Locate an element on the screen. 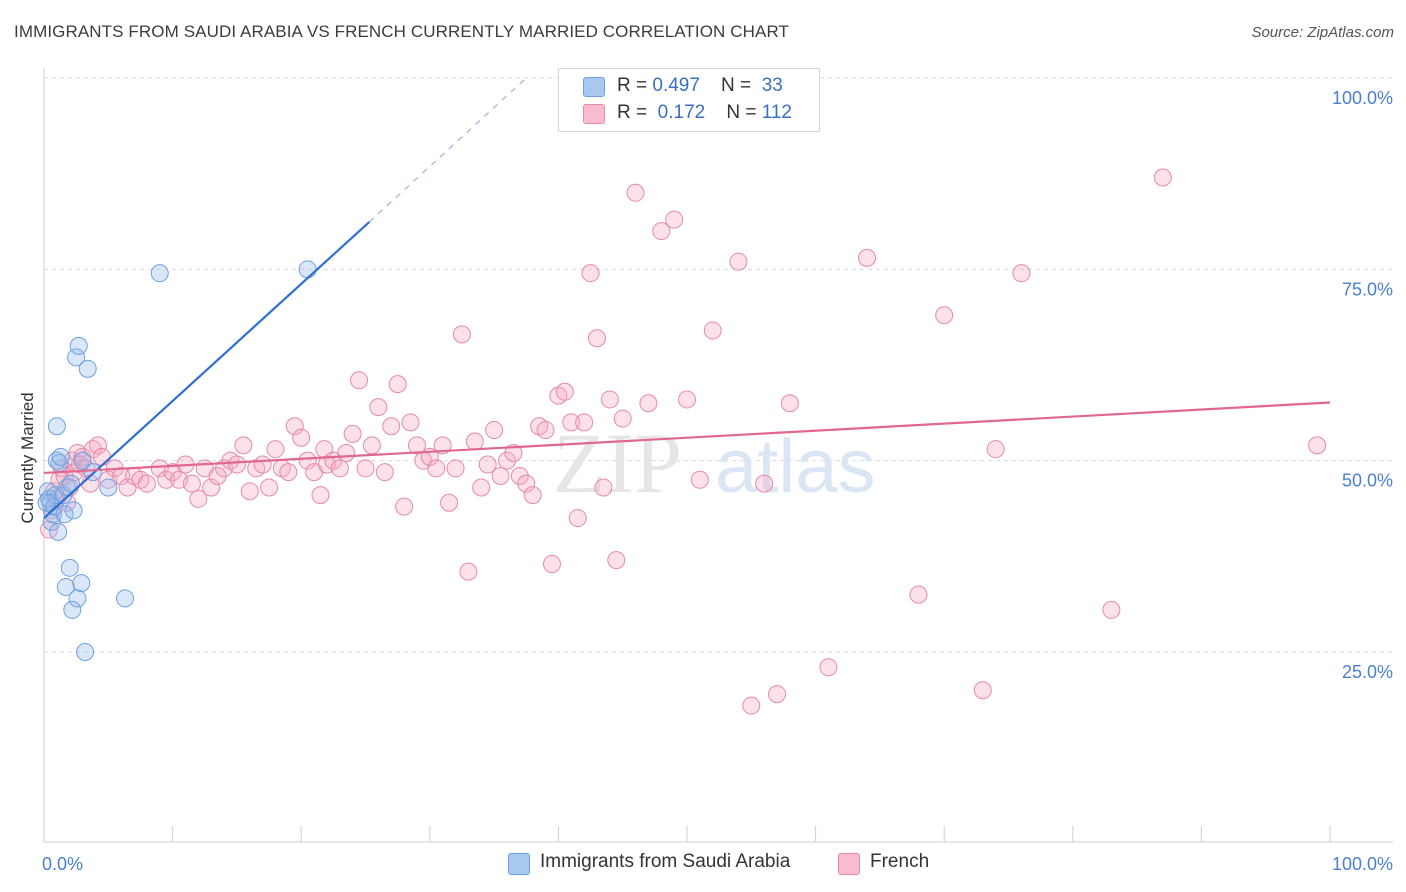  legend-swatch-pink is located at coordinates (594, 114).